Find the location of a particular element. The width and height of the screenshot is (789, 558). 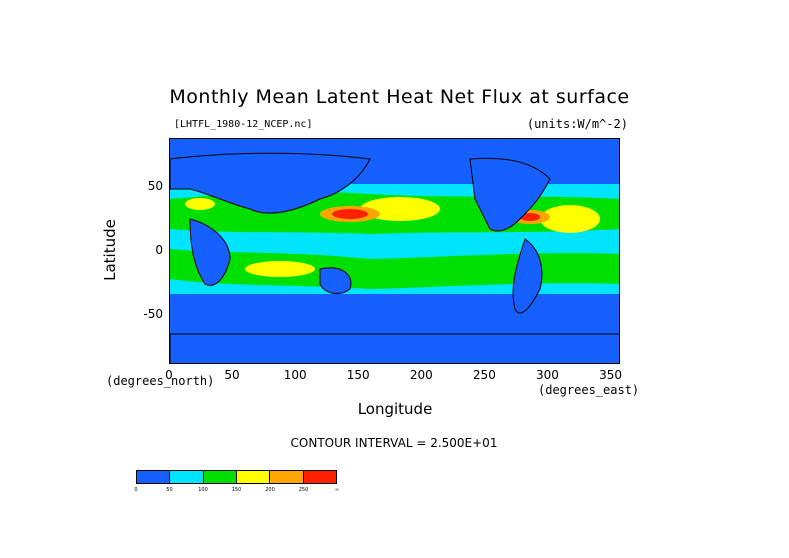

x-tick-label: 200 is located at coordinates (421, 375).